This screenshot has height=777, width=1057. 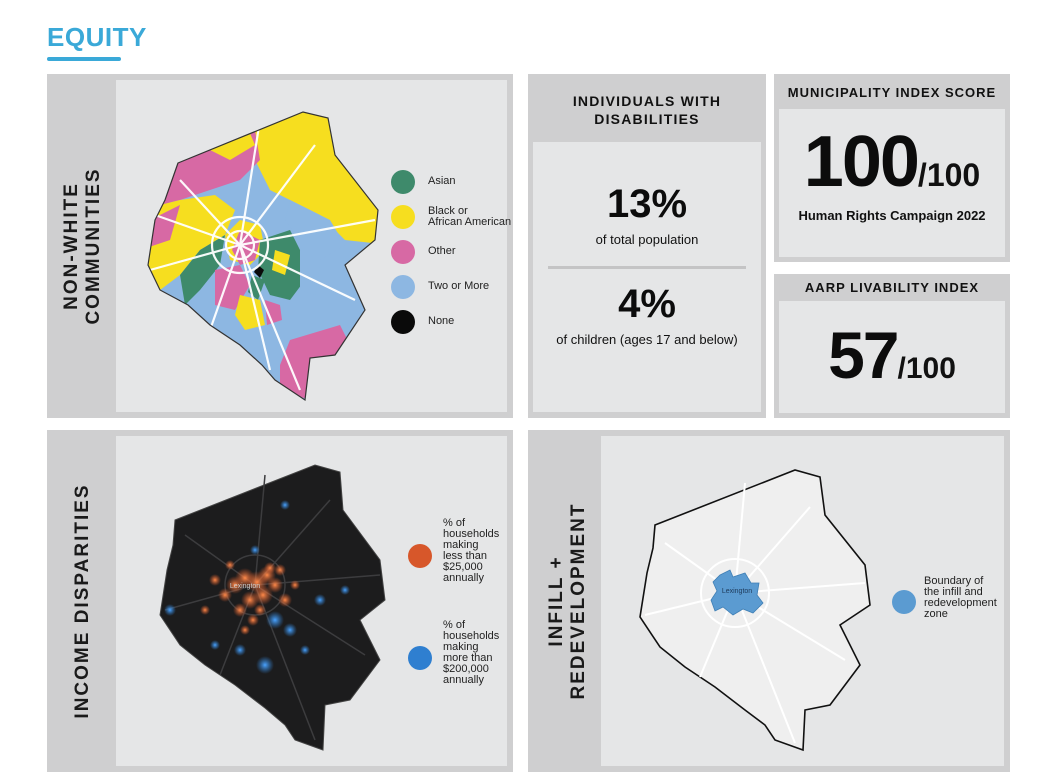 I want to click on legend-item-none: None, so click(x=422, y=322).